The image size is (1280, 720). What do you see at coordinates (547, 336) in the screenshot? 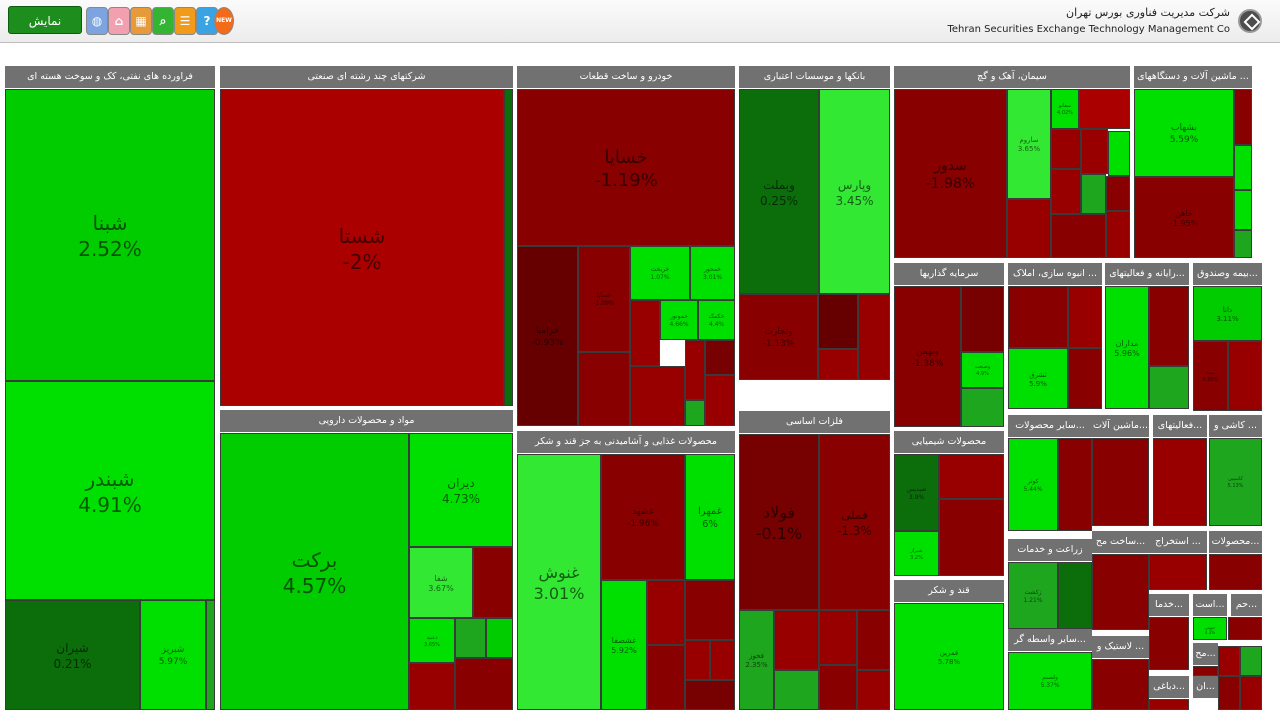
I see `stock-tile: خزامیا -0.93%` at bounding box center [547, 336].